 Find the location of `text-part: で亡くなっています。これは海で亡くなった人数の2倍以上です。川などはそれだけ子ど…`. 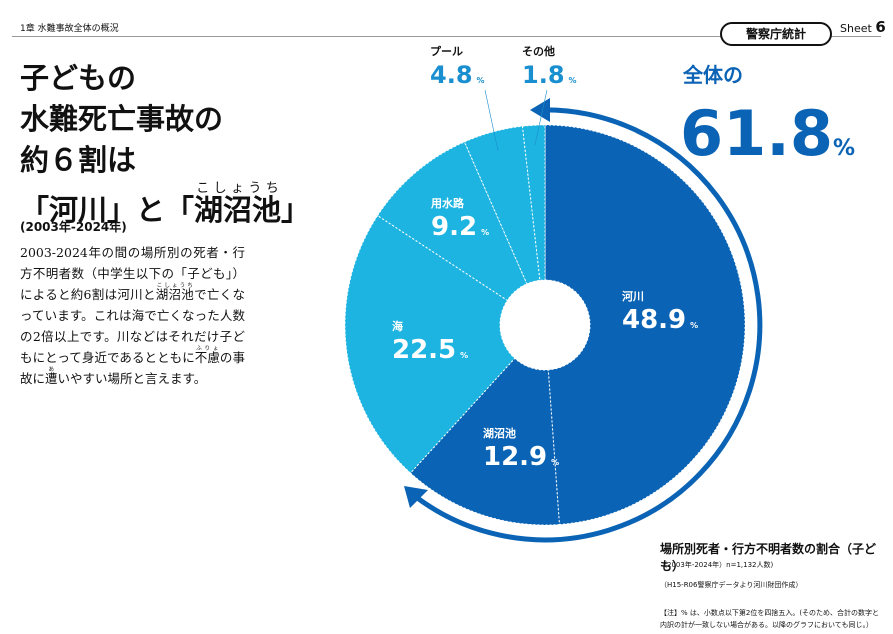

text-part: で亡くなっています。これは海で亡くなった人数の2倍以上です。川などはそれだけ子ど… is located at coordinates (132, 326).